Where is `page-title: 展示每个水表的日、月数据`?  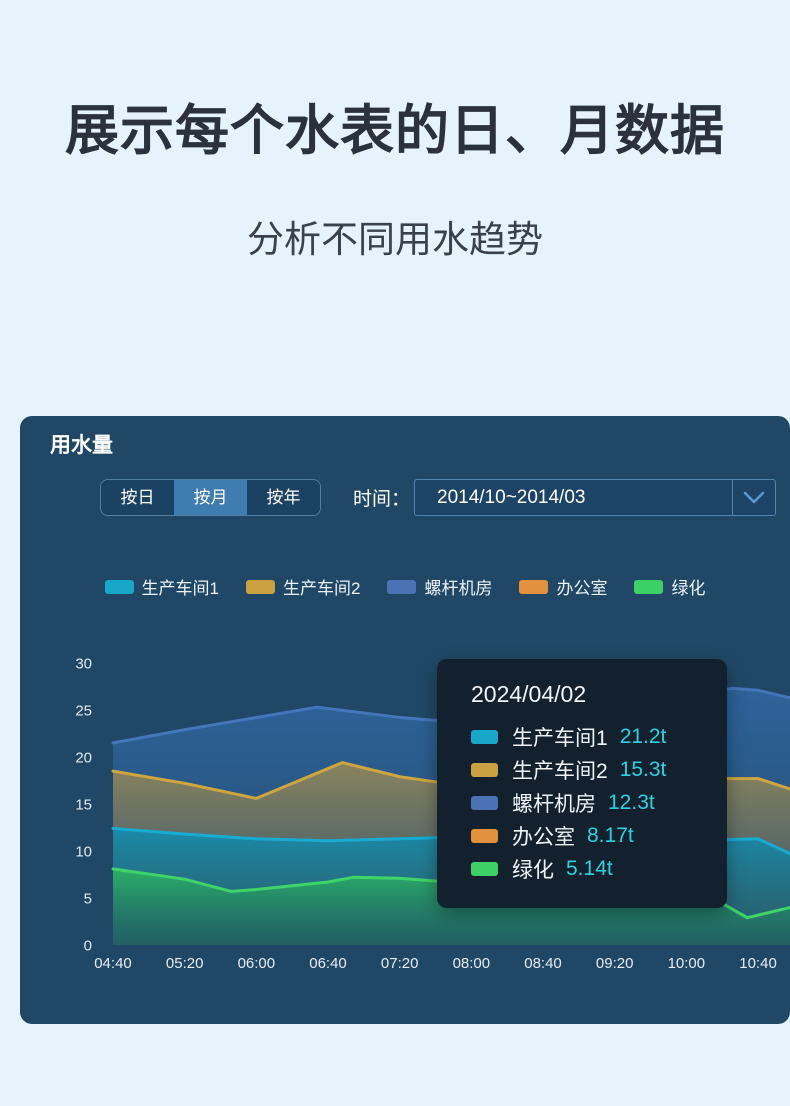
page-title: 展示每个水表的日、月数据 is located at coordinates (395, 131).